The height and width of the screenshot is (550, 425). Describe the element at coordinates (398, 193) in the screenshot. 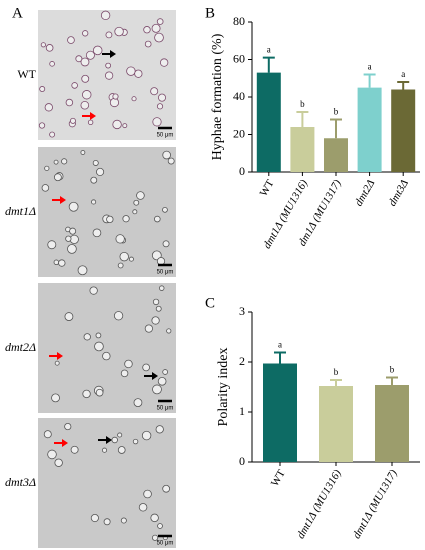

I see `x-tick-label: dmt3Δ` at that location.